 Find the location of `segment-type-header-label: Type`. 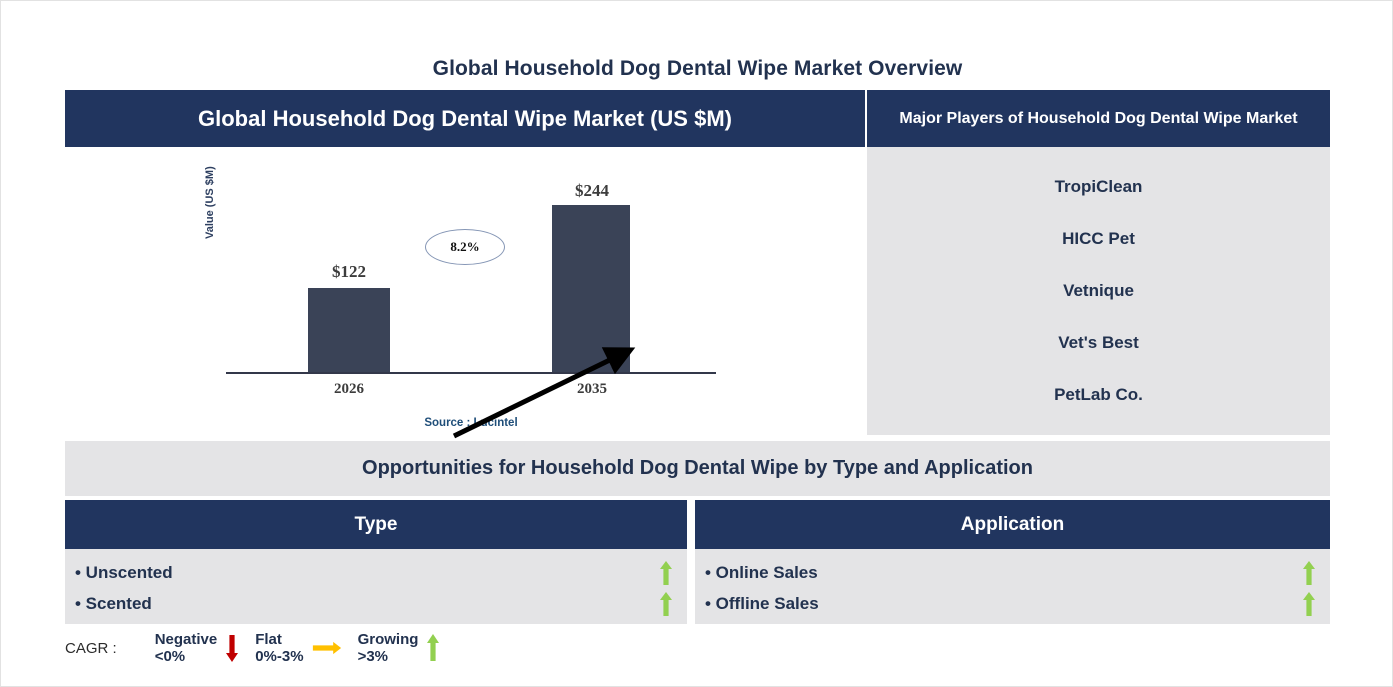

segment-type-header-label: Type is located at coordinates (376, 524).